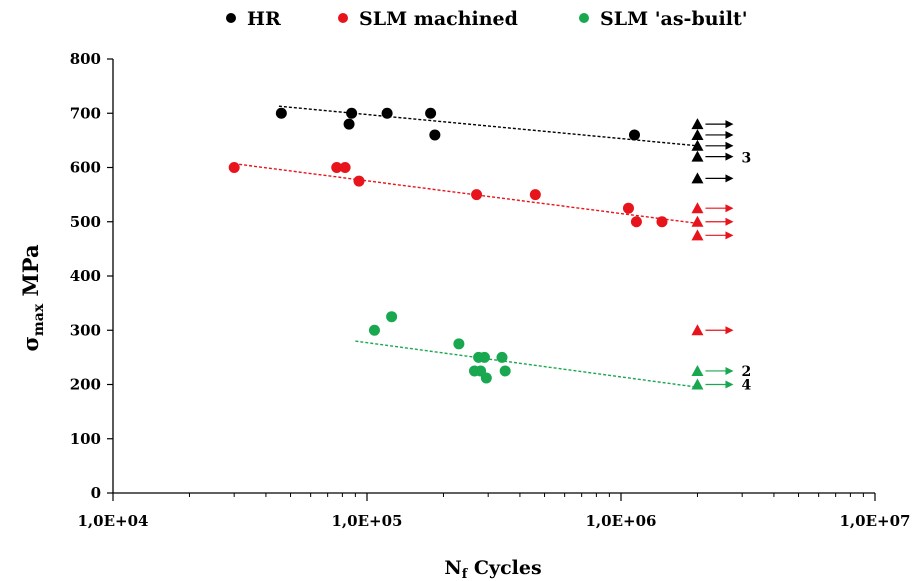 This screenshot has height=581, width=924. What do you see at coordinates (85, 168) in the screenshot?
I see `y-tick-label: 600` at bounding box center [85, 168].